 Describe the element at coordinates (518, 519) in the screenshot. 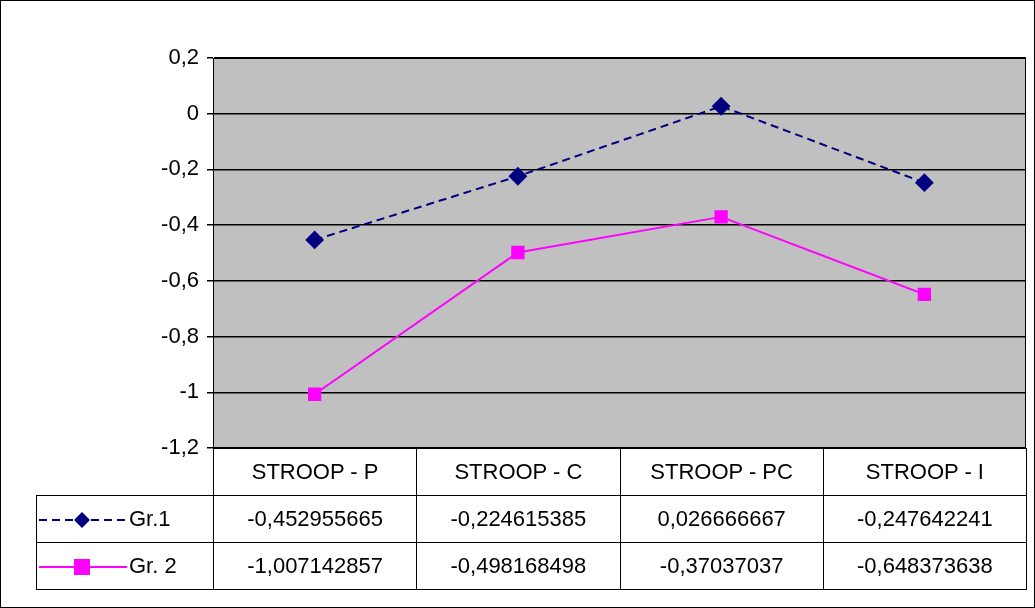

I see `data-label: -0,224615385` at that location.